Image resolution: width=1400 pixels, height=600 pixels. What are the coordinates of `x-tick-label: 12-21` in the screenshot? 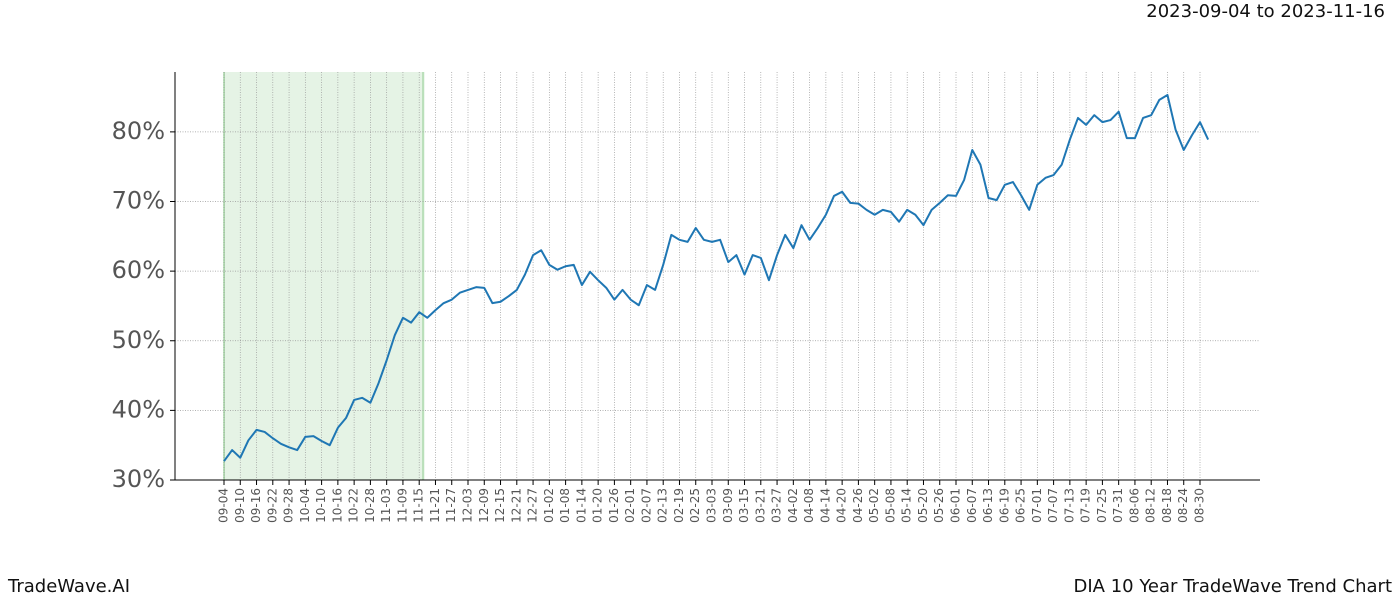 It's located at (516, 505).